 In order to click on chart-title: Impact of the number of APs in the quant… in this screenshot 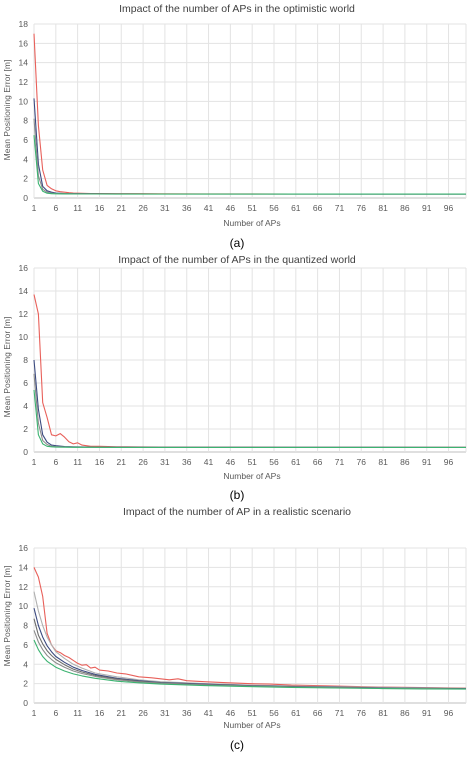, I will do `click(237, 260)`.